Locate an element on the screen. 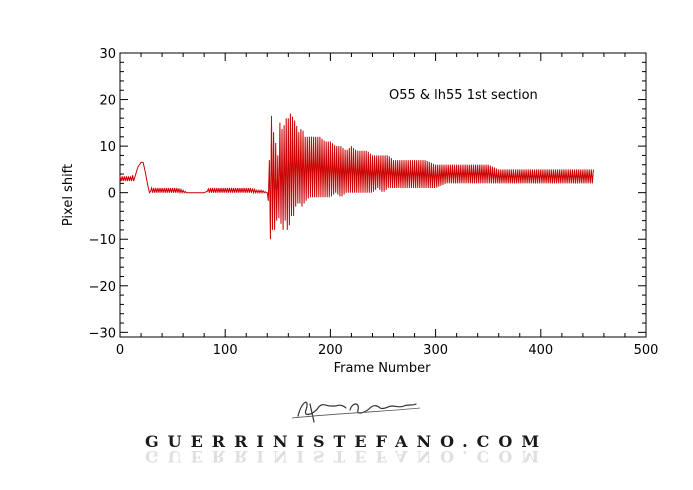  x-tick-label: 500 is located at coordinates (646, 350).